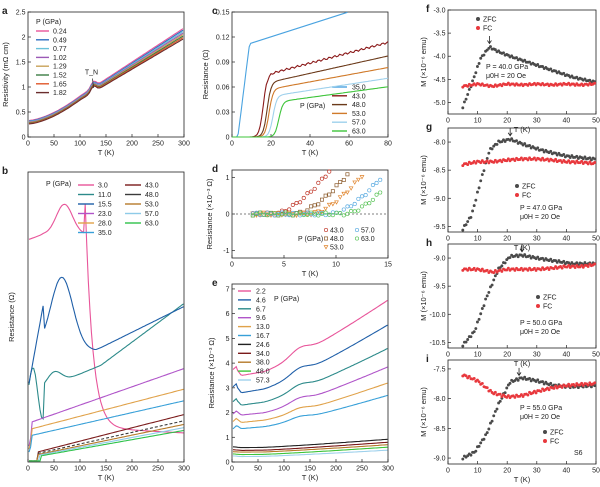 This screenshot has height=487, width=600. I want to click on y-tick-label: -8.0, so click(439, 399).